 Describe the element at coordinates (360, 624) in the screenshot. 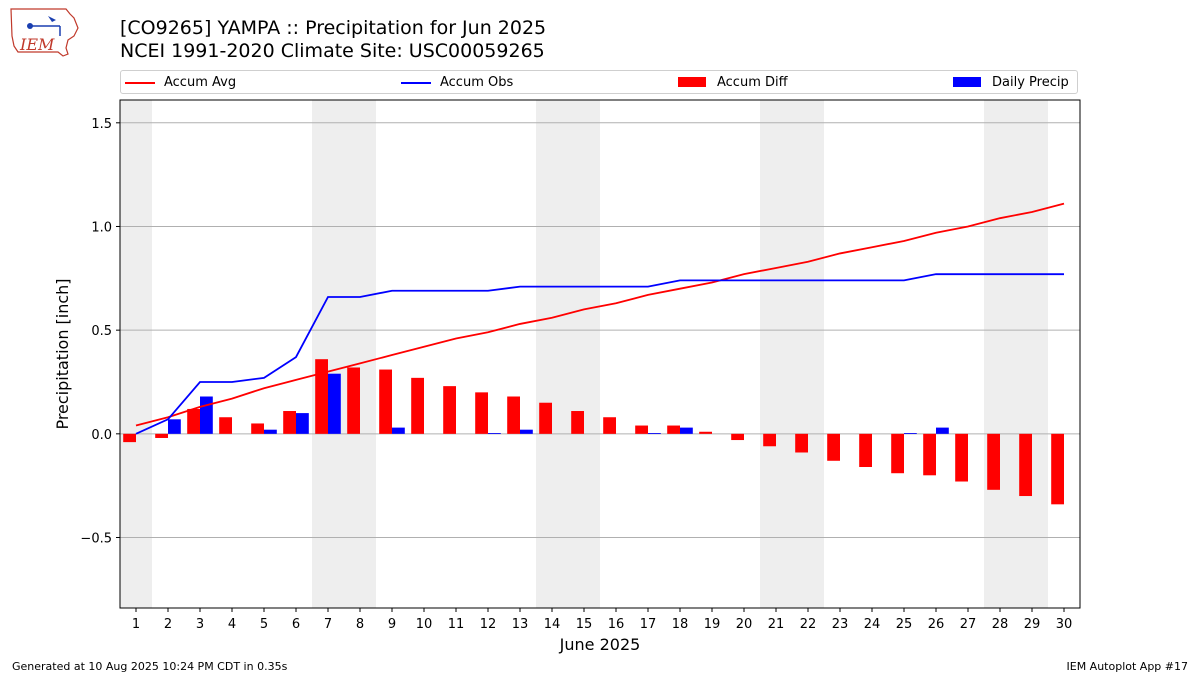

I see `x-tick-label: 8` at that location.